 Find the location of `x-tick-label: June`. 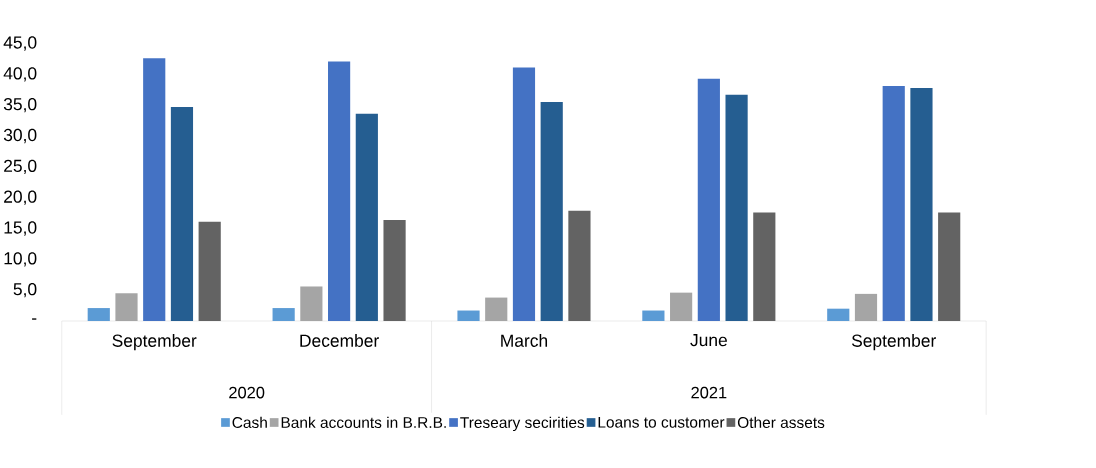

x-tick-label: June is located at coordinates (708, 340).